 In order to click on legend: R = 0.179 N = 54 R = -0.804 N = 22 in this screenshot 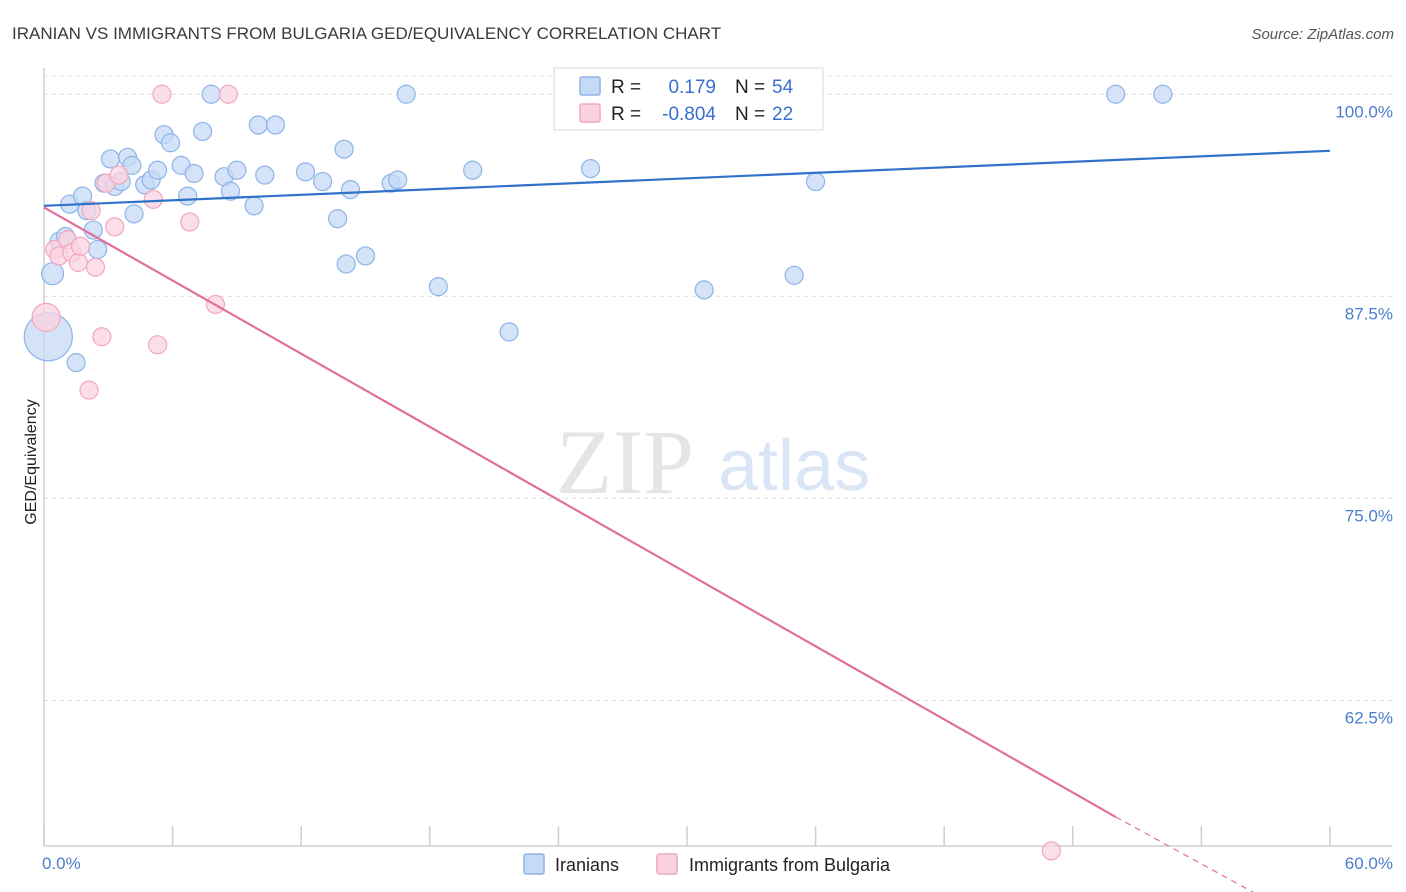, I will do `click(688, 99)`.